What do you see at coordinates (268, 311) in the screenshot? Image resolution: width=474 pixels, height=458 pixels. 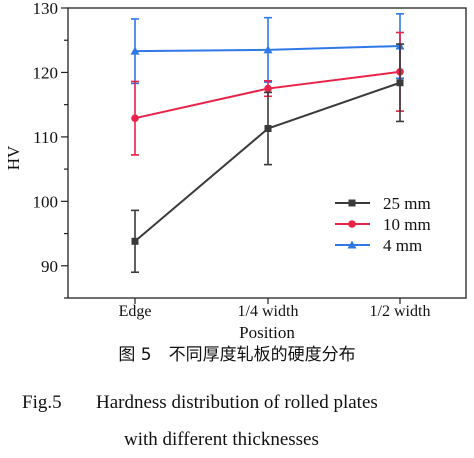 I see `x-tick-label: 1/4 width` at bounding box center [268, 311].